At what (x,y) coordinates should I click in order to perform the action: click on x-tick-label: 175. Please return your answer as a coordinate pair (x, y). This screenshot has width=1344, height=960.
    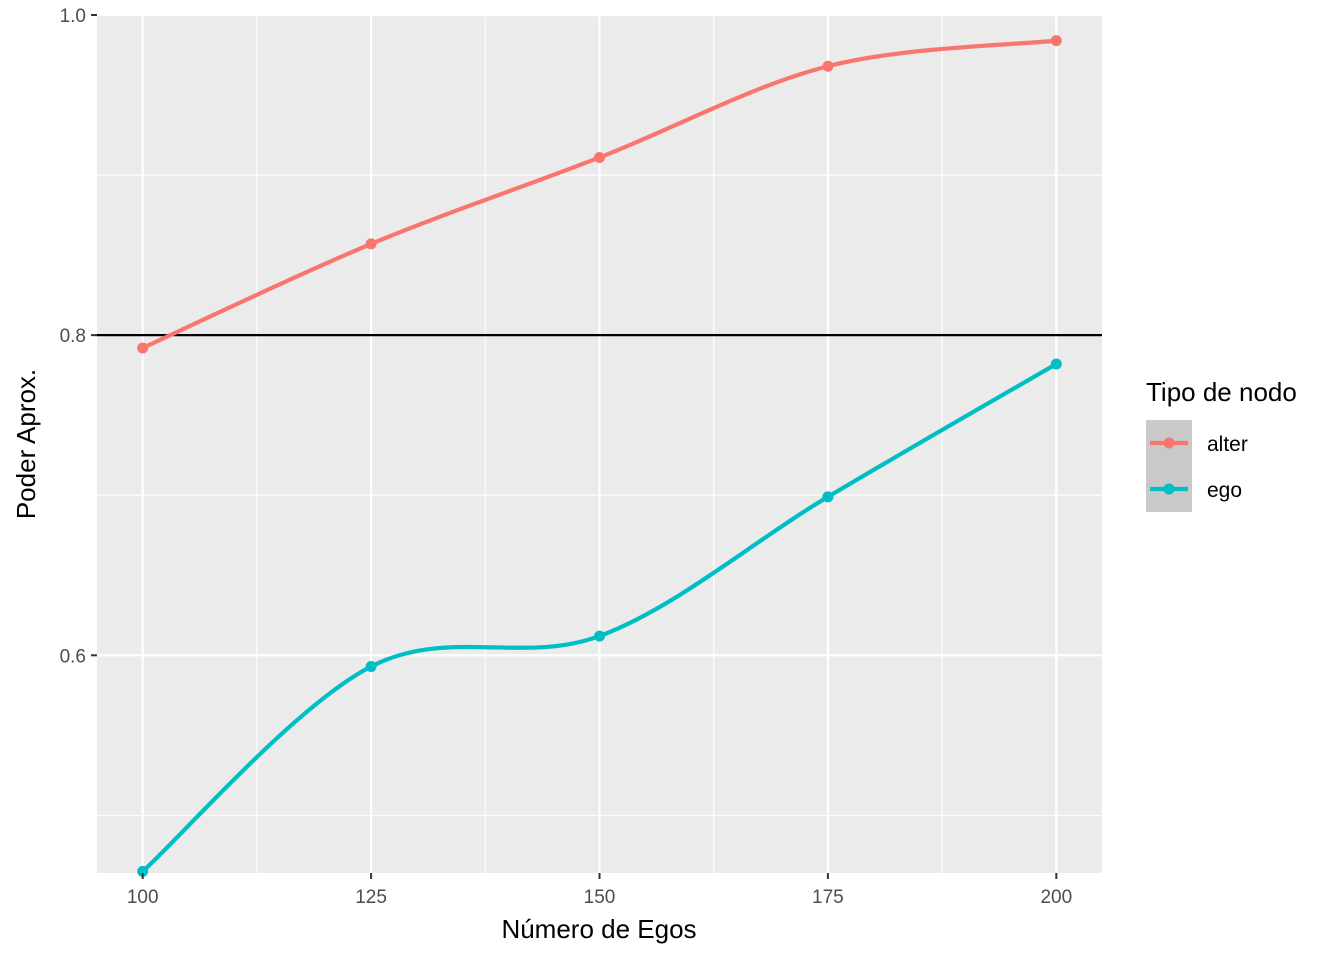
    Looking at the image, I should click on (828, 897).